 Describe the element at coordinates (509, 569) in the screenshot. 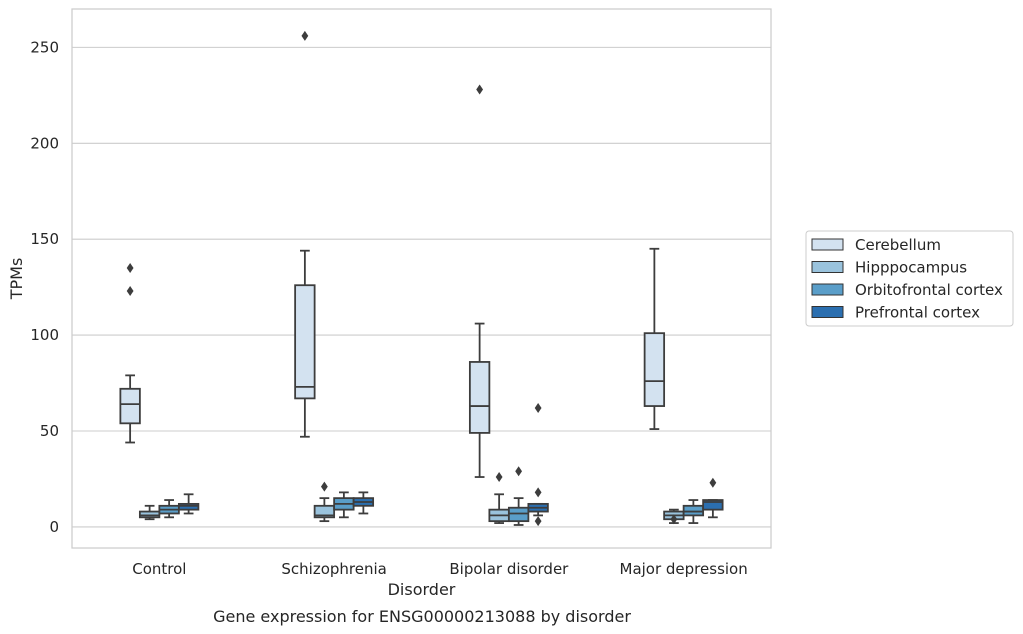

I see `x-tick-label: Bipolar disorder` at that location.